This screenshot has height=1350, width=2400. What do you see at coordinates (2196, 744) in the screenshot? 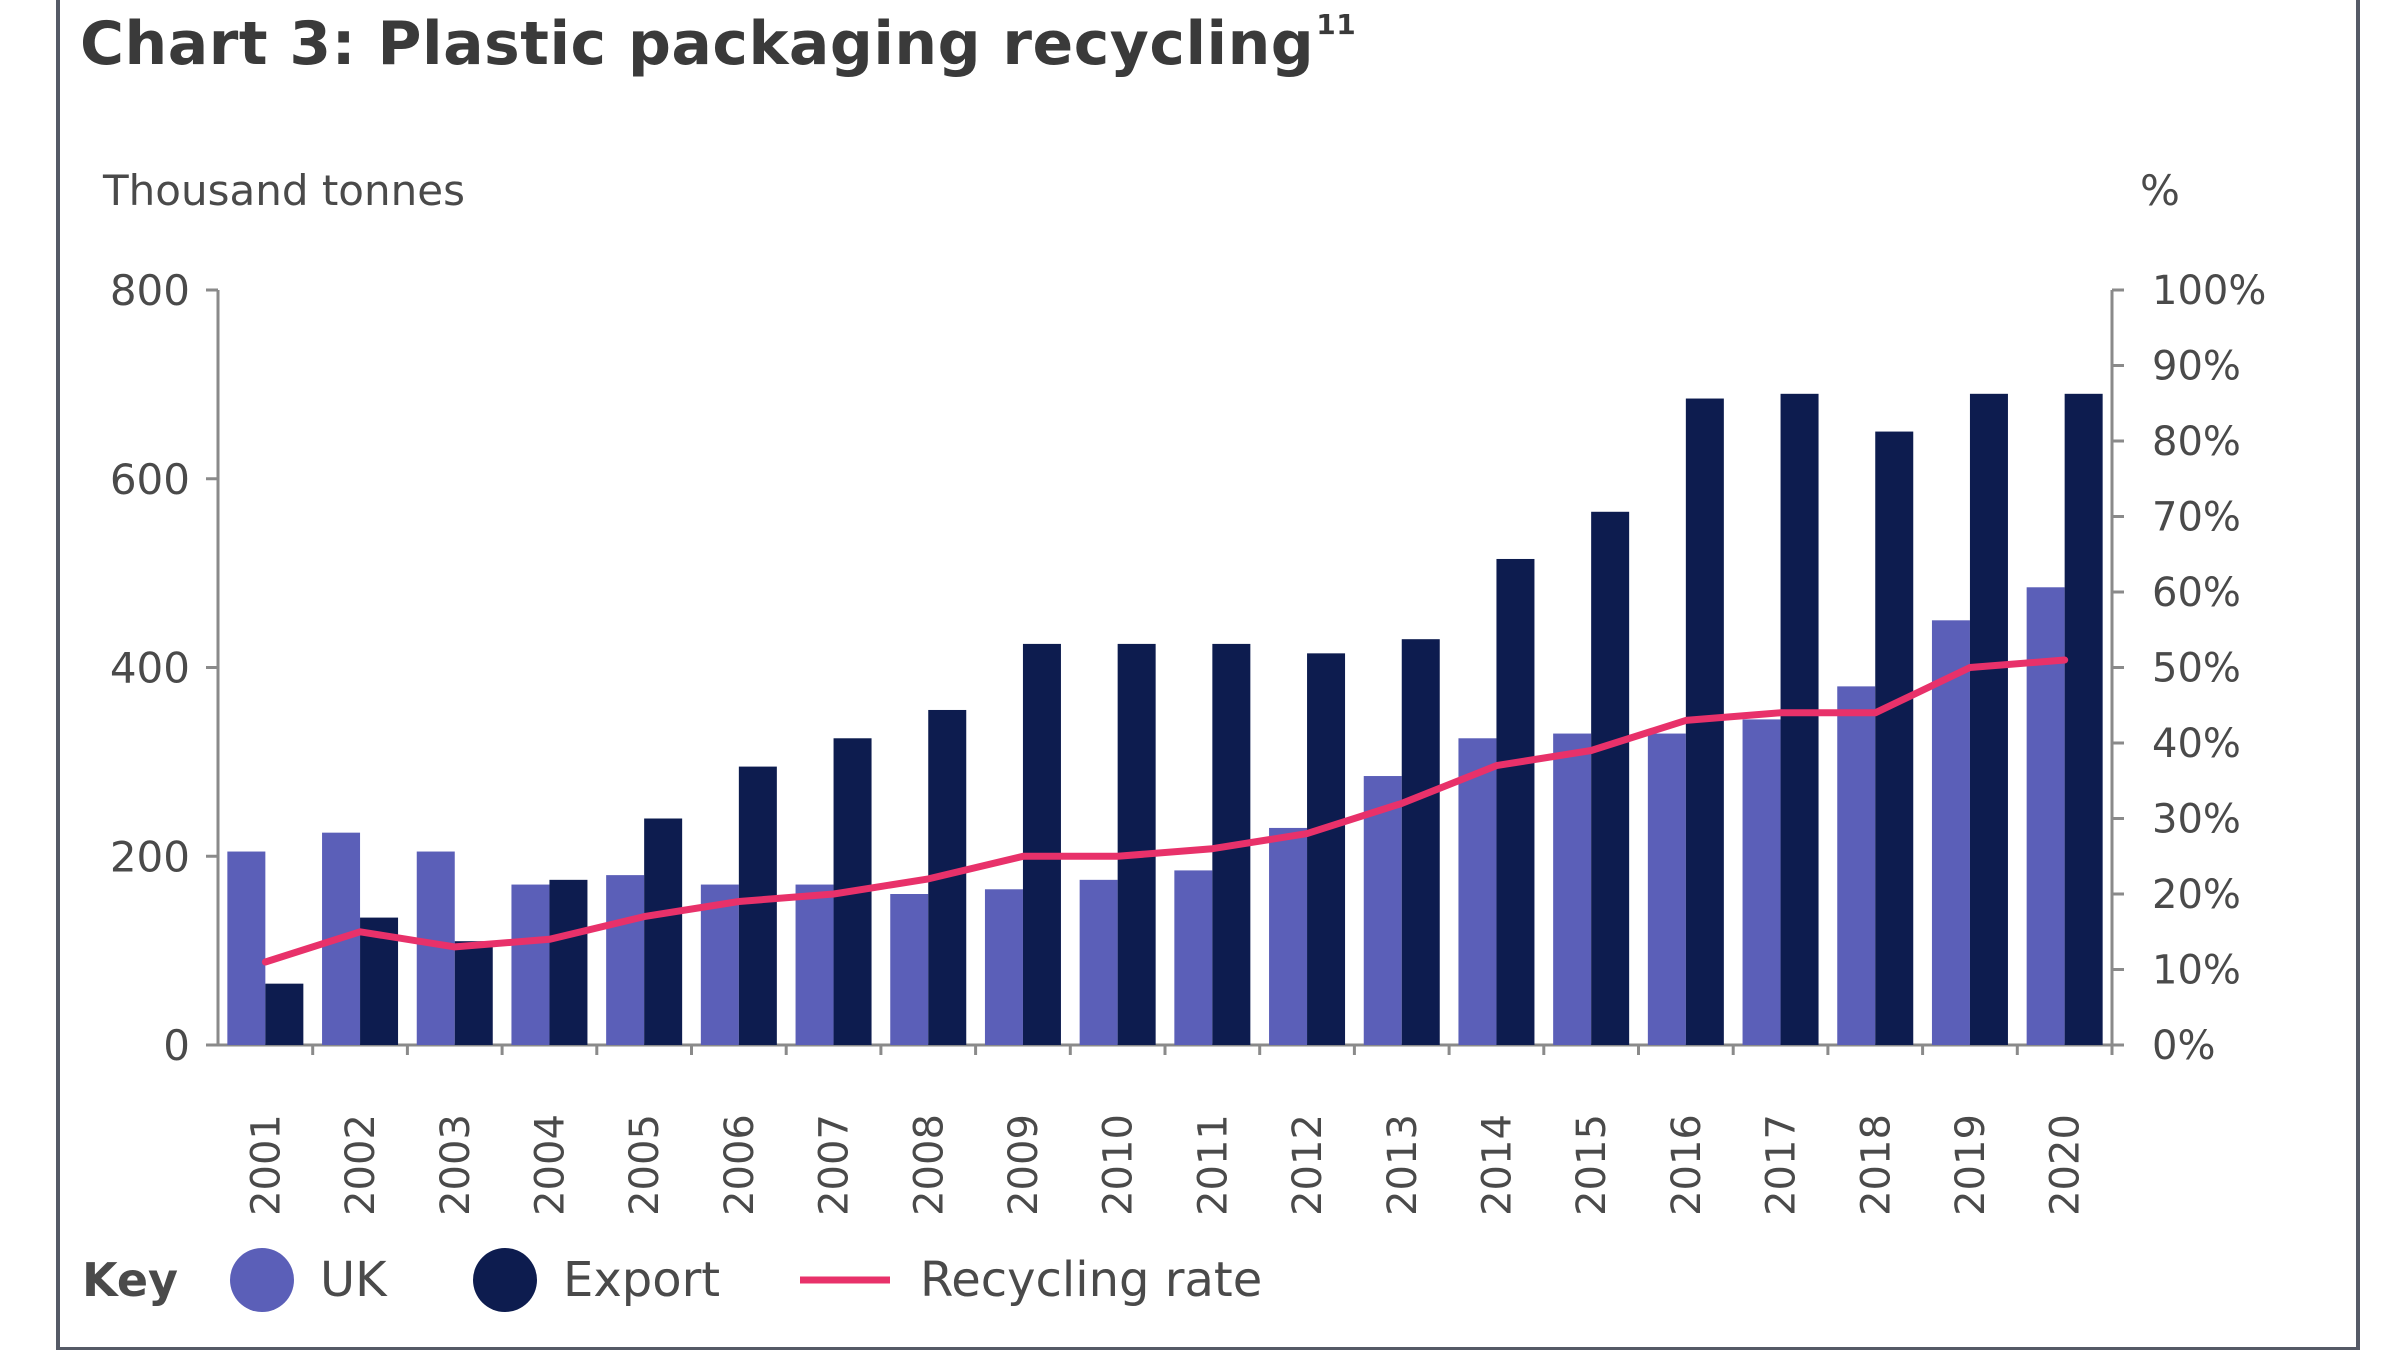
I see `right-tick-label: 40%` at bounding box center [2196, 744].